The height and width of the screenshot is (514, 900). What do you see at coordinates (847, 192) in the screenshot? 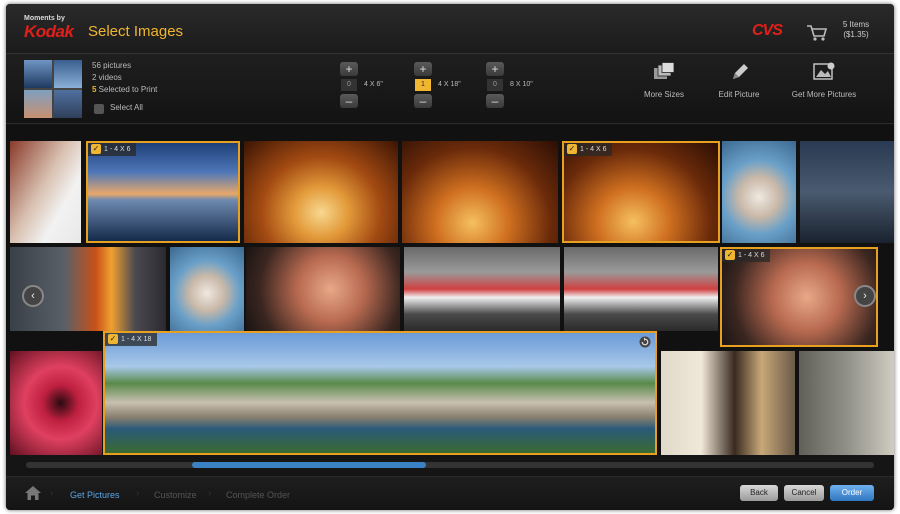
I see `photo-tile-dusk` at bounding box center [847, 192].